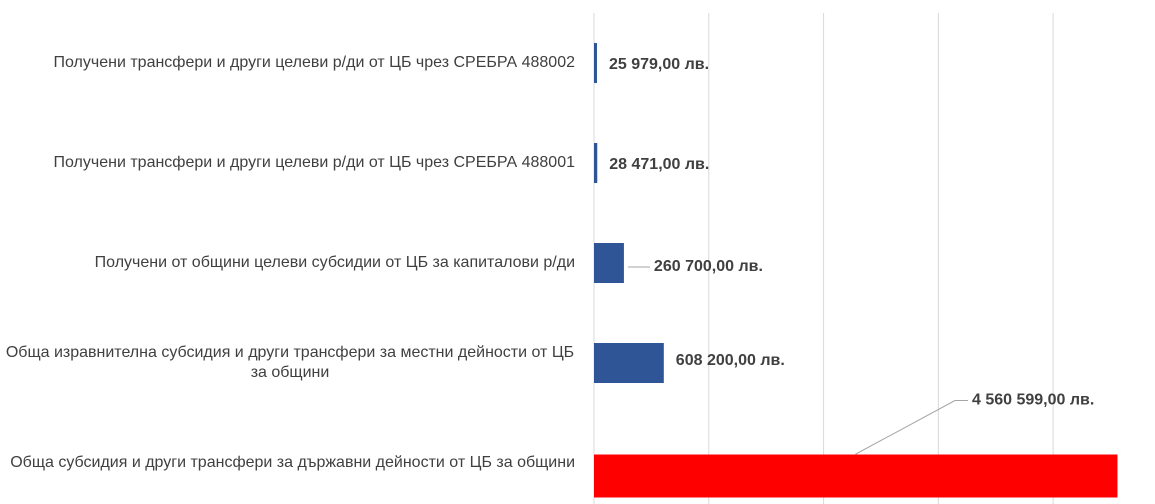 This screenshot has width=1155, height=504. What do you see at coordinates (905, 427) in the screenshot?
I see `leader-line` at bounding box center [905, 427].